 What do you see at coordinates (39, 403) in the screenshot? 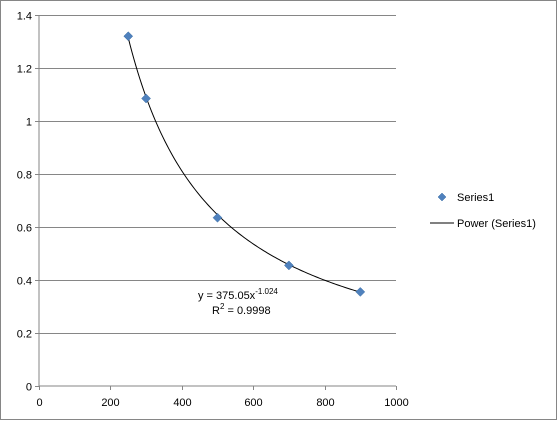
I see `x-tick-label: 0` at bounding box center [39, 403].